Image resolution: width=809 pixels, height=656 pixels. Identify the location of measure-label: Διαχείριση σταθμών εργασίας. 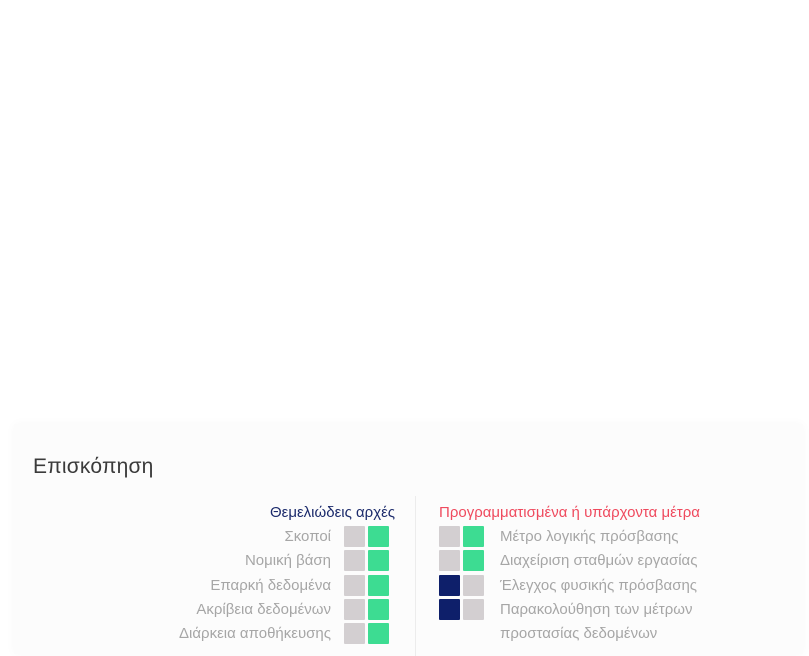
(599, 560).